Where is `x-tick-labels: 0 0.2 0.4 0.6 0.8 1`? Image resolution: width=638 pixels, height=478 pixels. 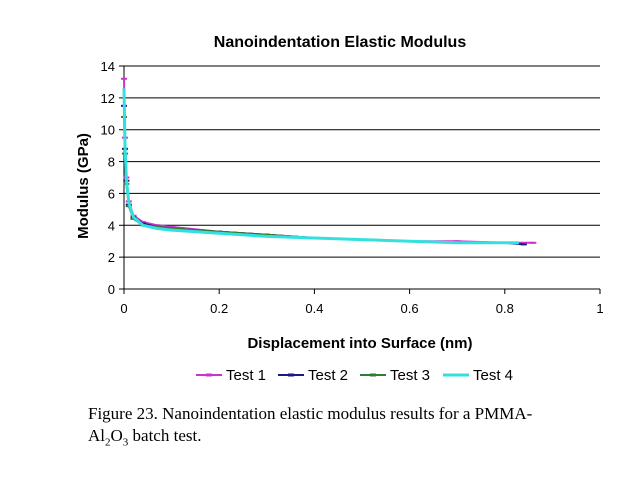
x-tick-labels: 0 0.2 0.4 0.6 0.8 1 is located at coordinates (362, 302).